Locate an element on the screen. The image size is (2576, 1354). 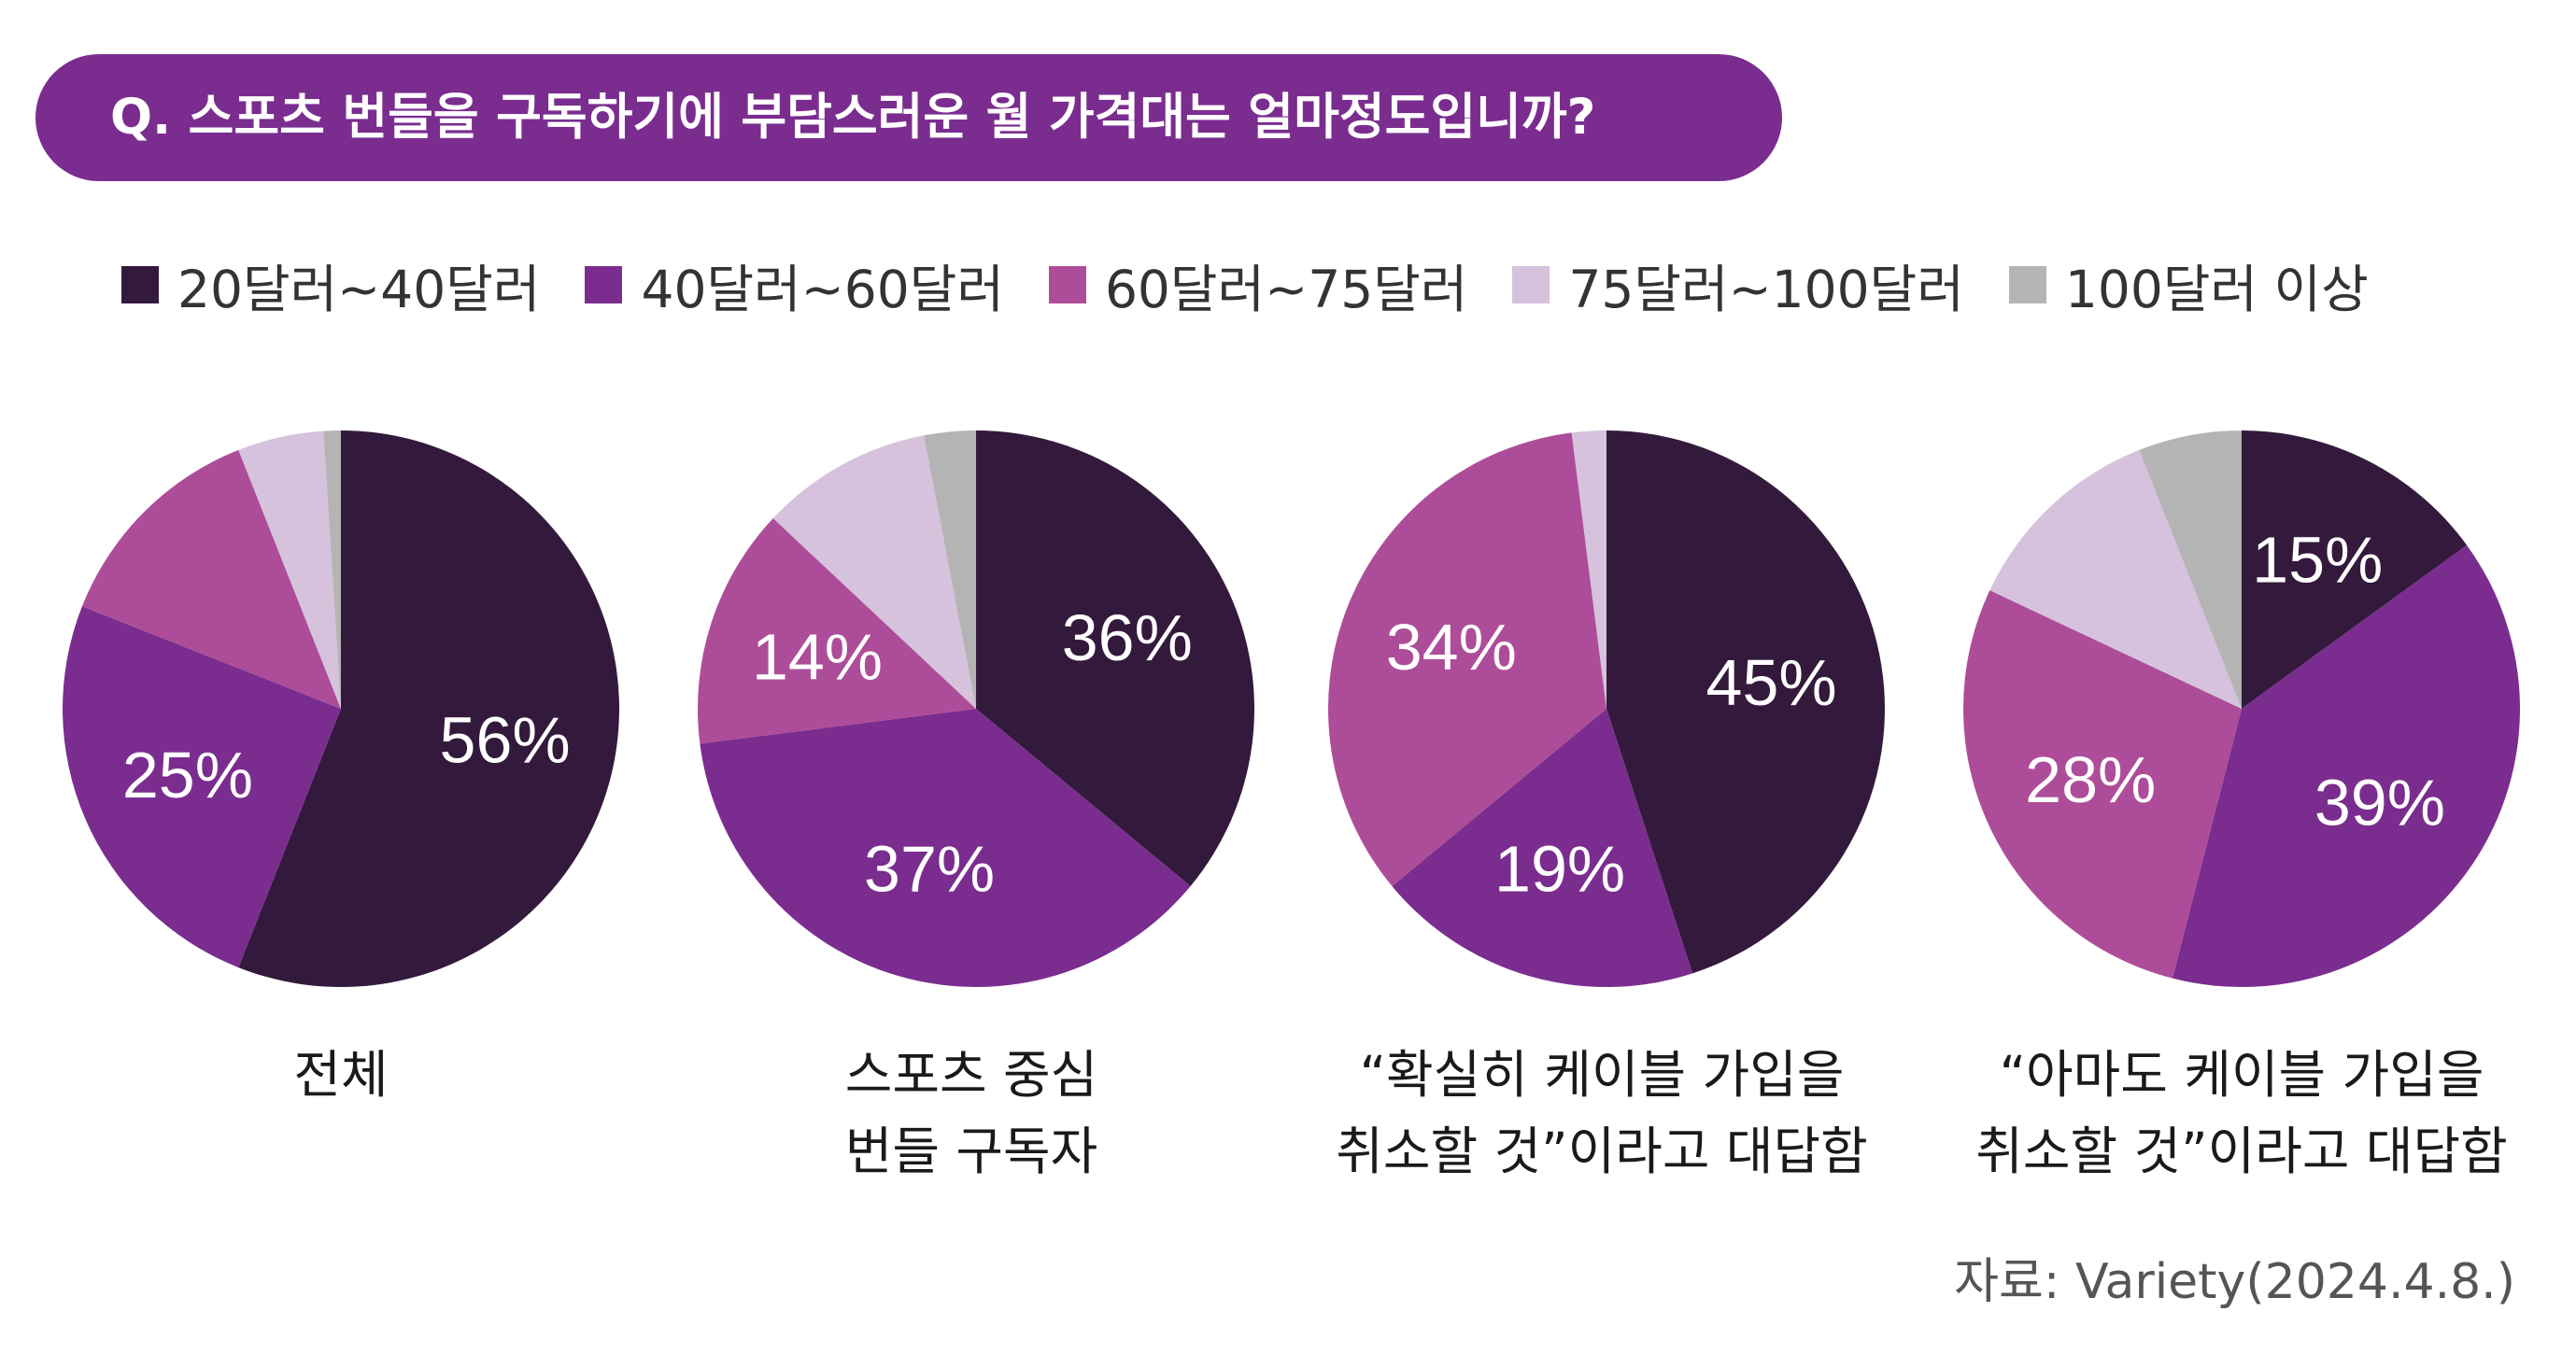
caption-sports-bundle: 스포츠 중심 번들 구독자 is located at coordinates (971, 1113).